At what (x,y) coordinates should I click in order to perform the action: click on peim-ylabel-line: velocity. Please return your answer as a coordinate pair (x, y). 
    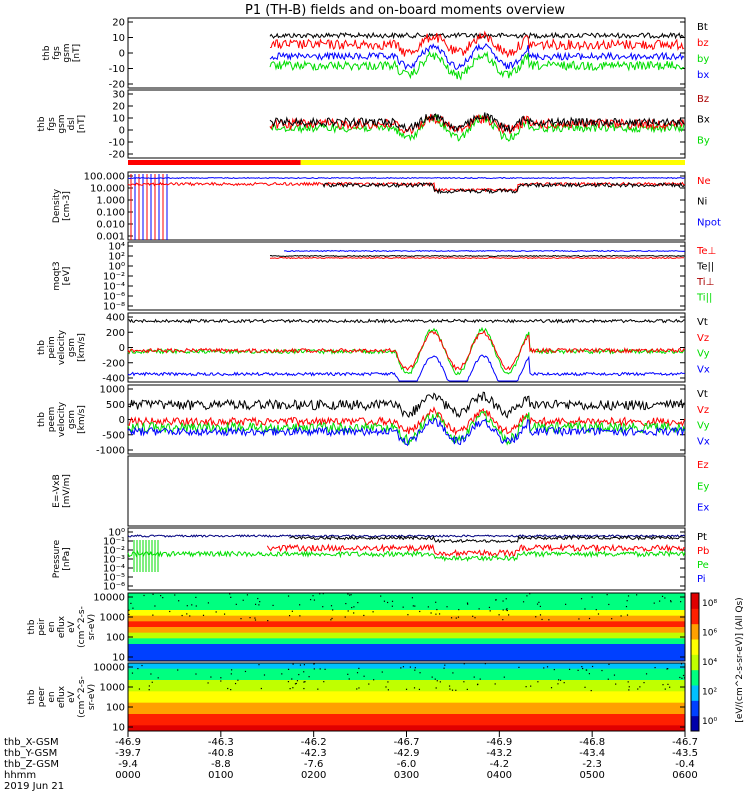
    Looking at the image, I should click on (62, 347).